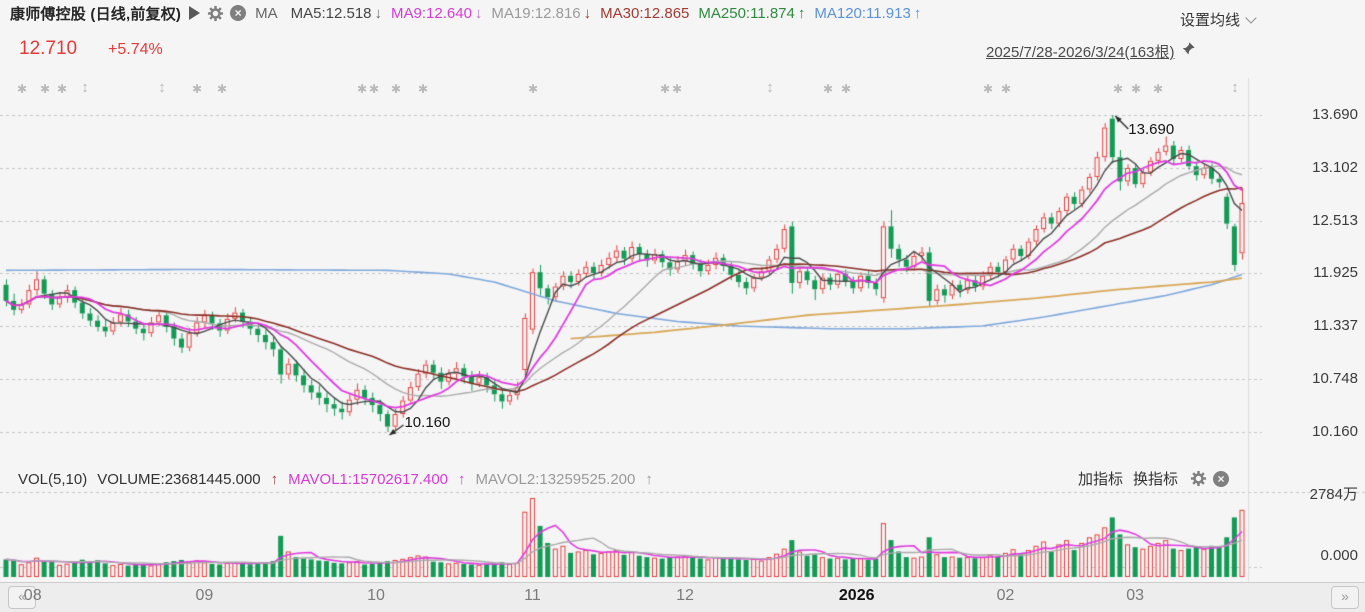 The image size is (1365, 612). Describe the element at coordinates (532, 595) in the screenshot. I see `time-axis-label: 11` at that location.